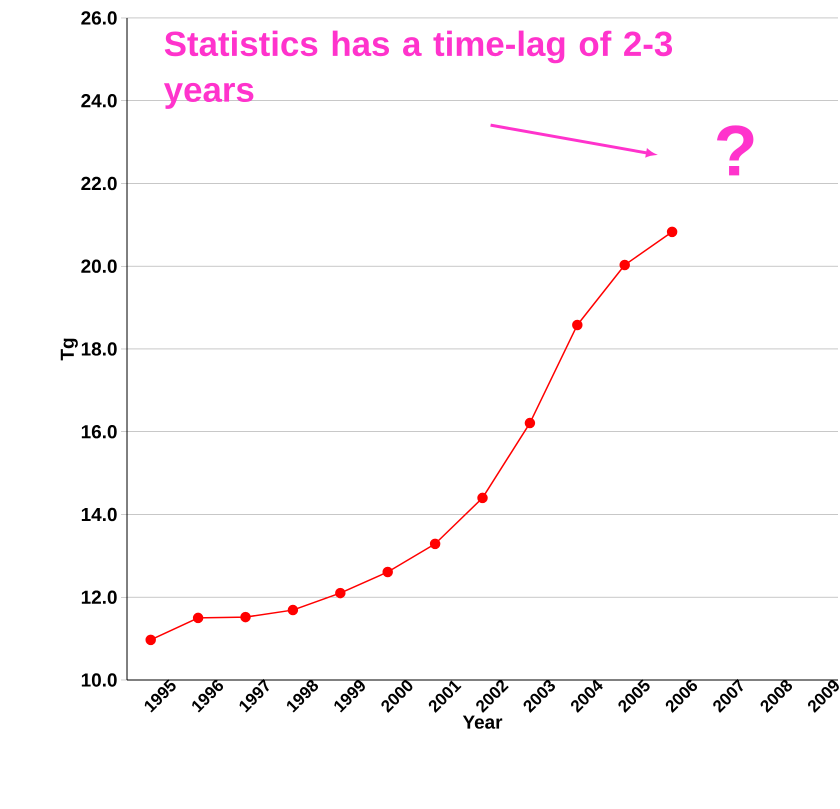  What do you see at coordinates (99, 349) in the screenshot?
I see `y-tick-label: 18.0` at bounding box center [99, 349].